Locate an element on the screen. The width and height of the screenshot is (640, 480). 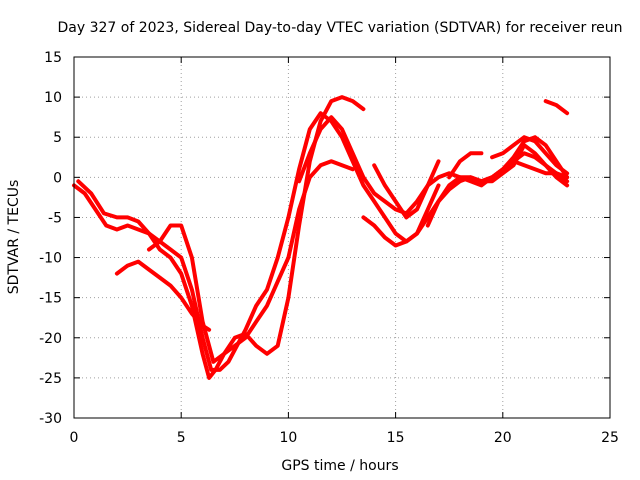
y-axis-label: SDTVAR / TECUs is located at coordinates (14, 237).